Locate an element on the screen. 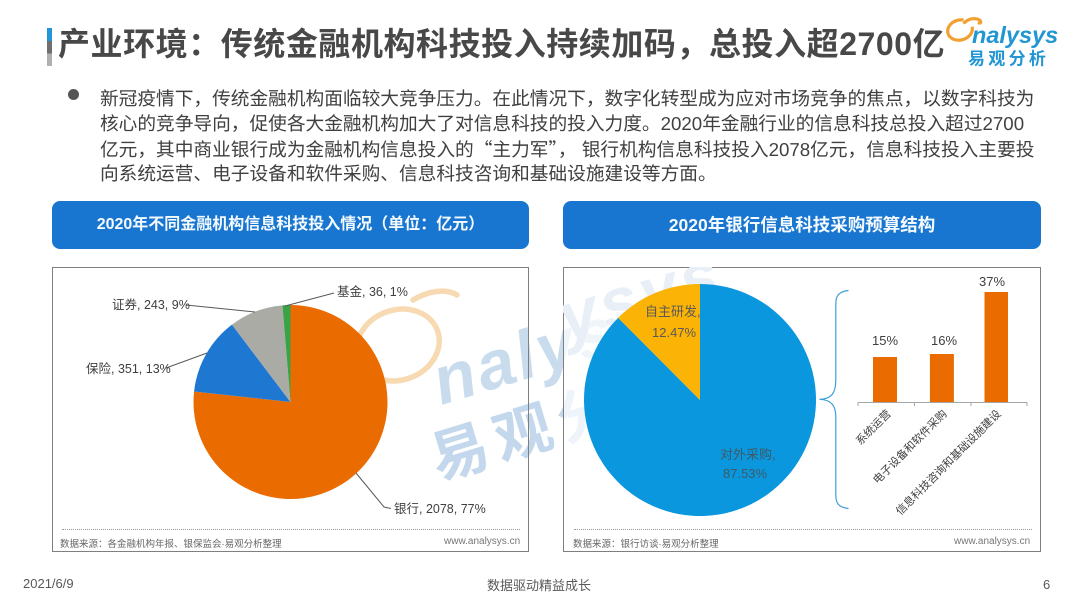 The width and height of the screenshot is (1080, 608). svg-text: nalysys is located at coordinates (1015, 35).